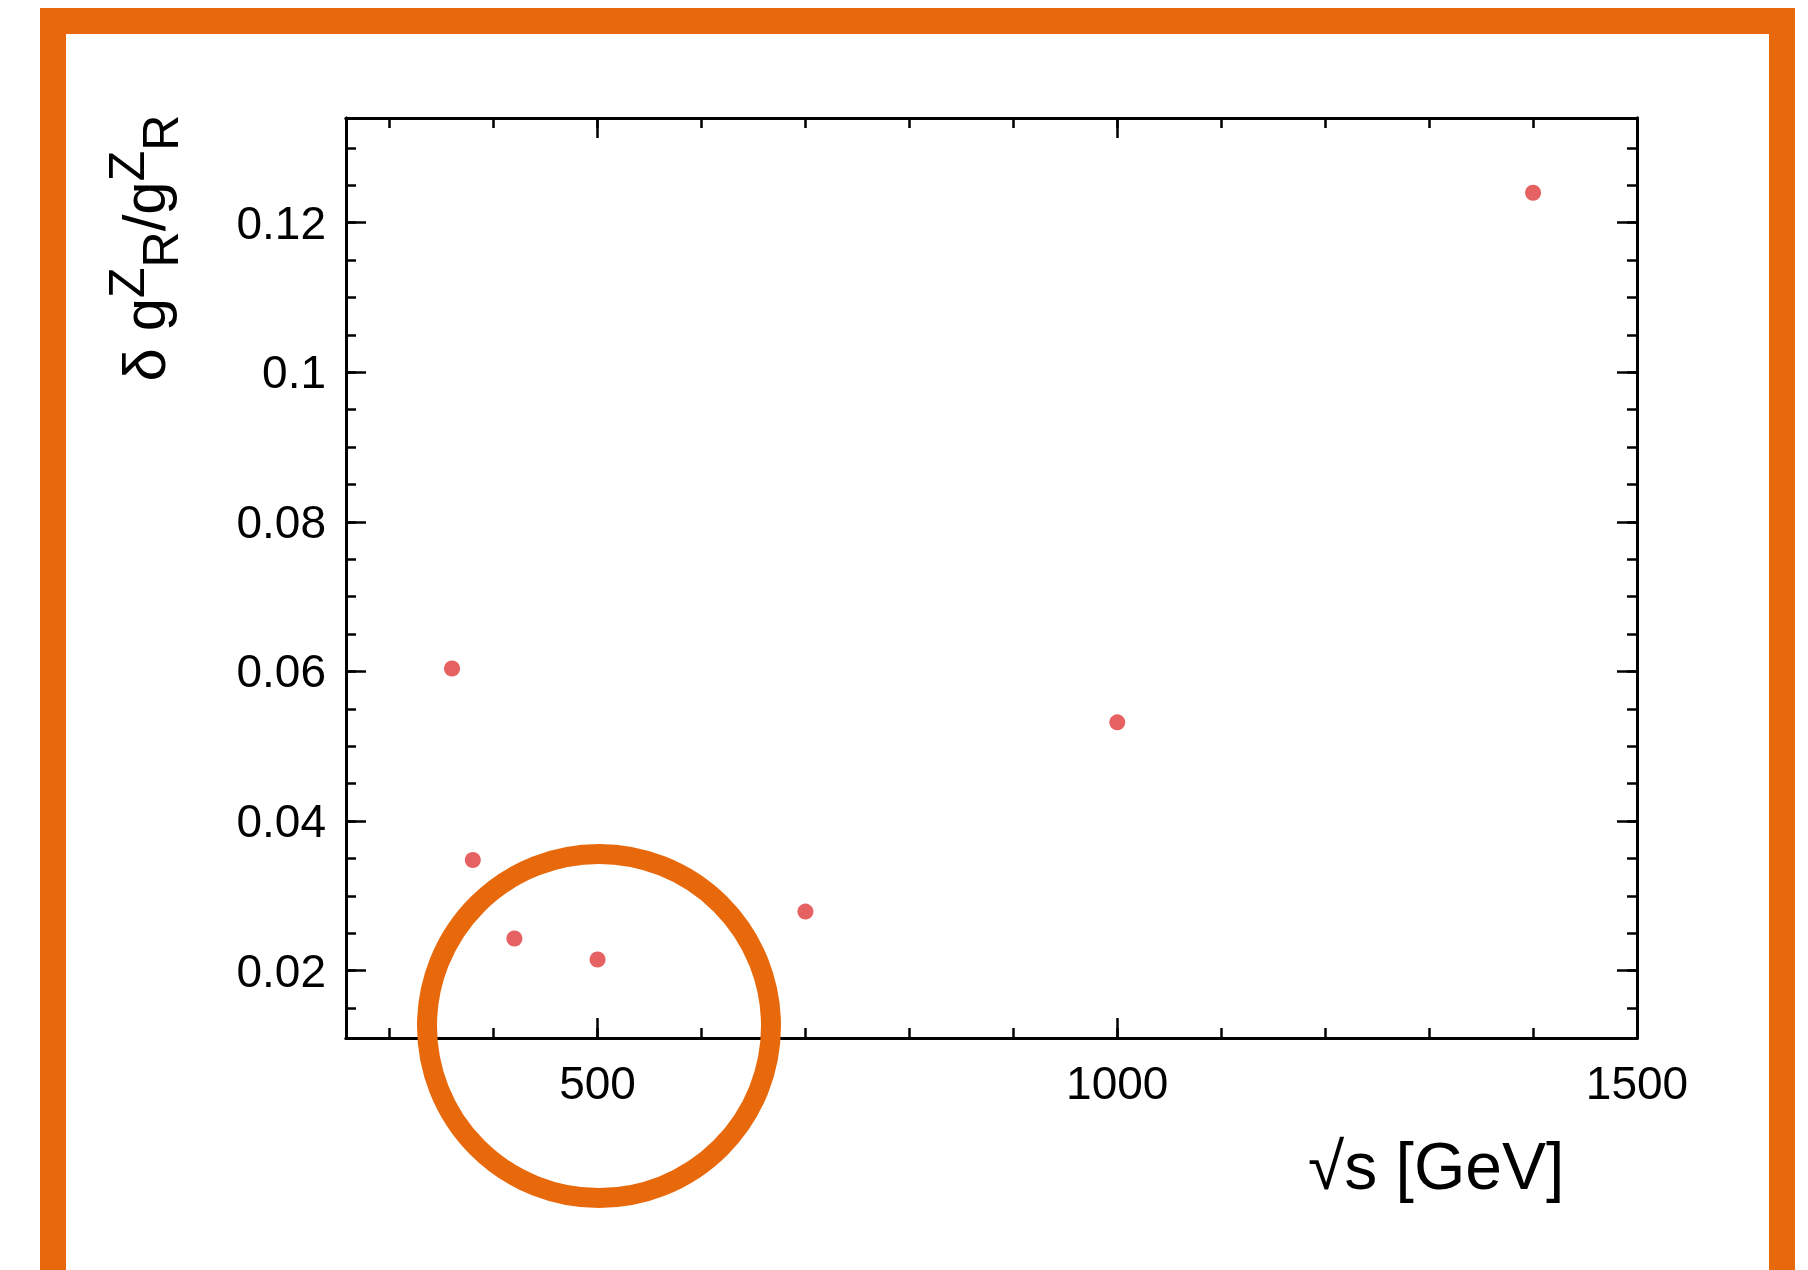  Describe the element at coordinates (1117, 1083) in the screenshot. I see `x-tick-label: 1000` at that location.